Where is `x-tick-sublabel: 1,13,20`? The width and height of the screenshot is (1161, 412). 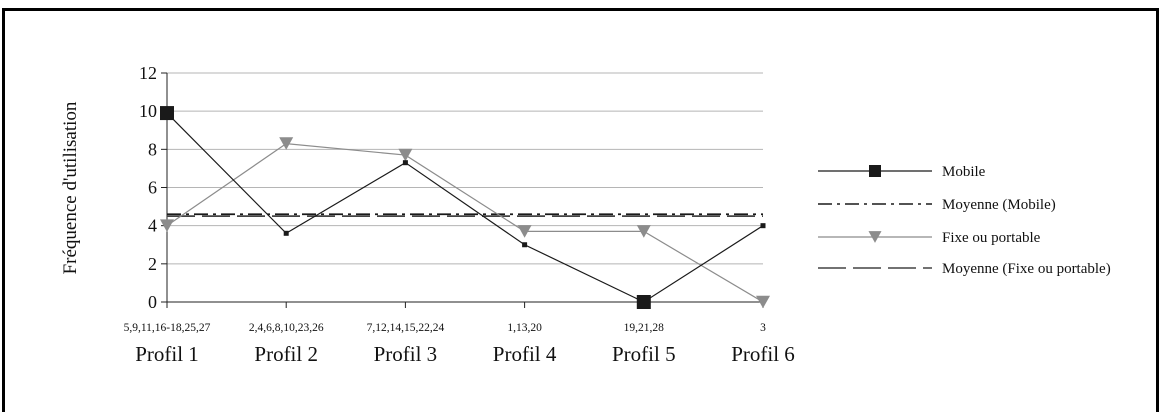
x-tick-sublabel: 1,13,20 is located at coordinates (524, 328).